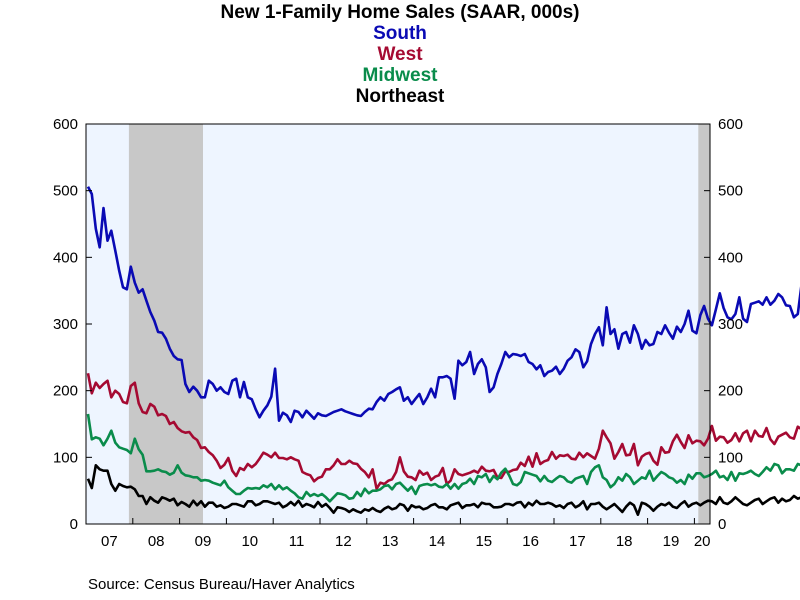 The height and width of the screenshot is (600, 800). What do you see at coordinates (203, 541) in the screenshot?
I see `x-tick-label: 09` at bounding box center [203, 541].